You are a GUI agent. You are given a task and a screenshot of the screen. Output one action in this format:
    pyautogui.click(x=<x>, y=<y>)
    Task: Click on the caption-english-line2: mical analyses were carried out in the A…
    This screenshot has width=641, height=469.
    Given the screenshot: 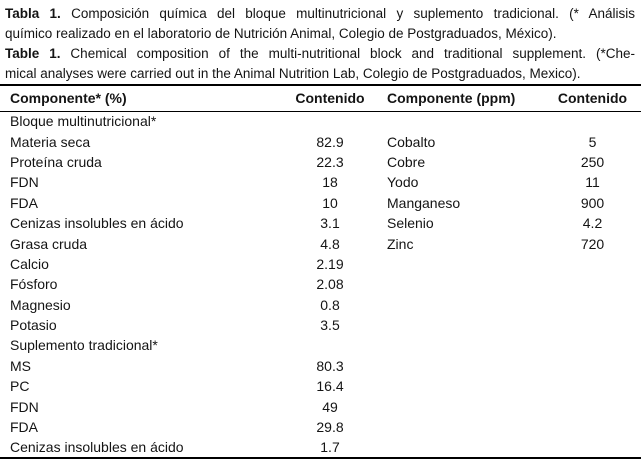 What is the action you would take?
    pyautogui.click(x=293, y=73)
    